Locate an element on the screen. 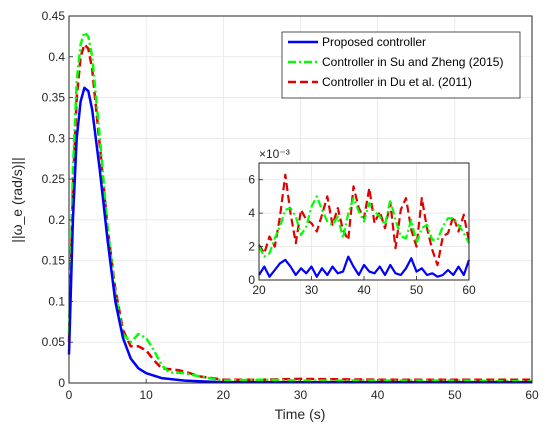 This screenshot has height=437, width=550. y-tick-label: 0.2 is located at coordinates (56, 220).